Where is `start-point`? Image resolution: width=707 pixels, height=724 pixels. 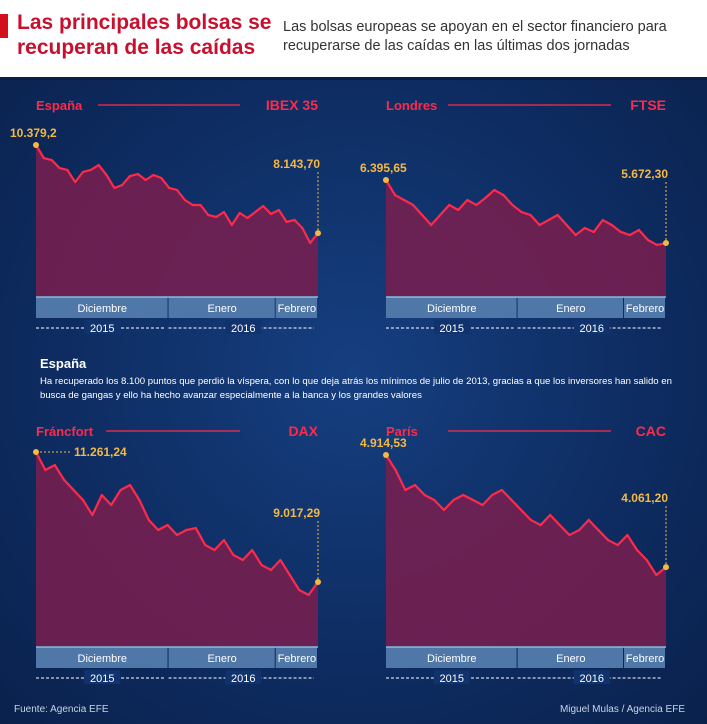
start-point is located at coordinates (386, 454).